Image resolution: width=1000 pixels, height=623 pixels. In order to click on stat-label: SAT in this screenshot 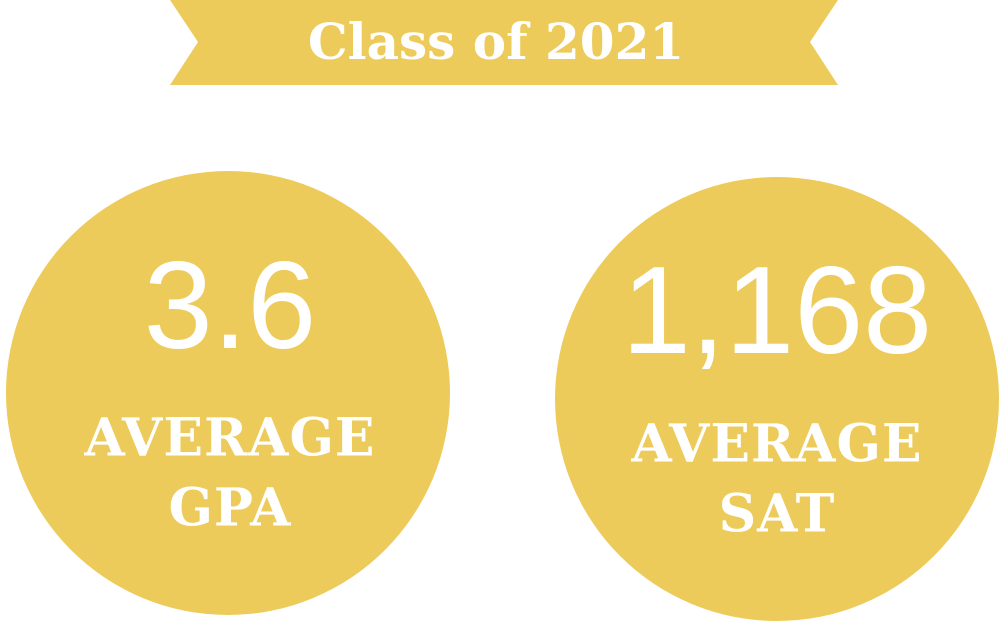, I will do `click(777, 514)`.